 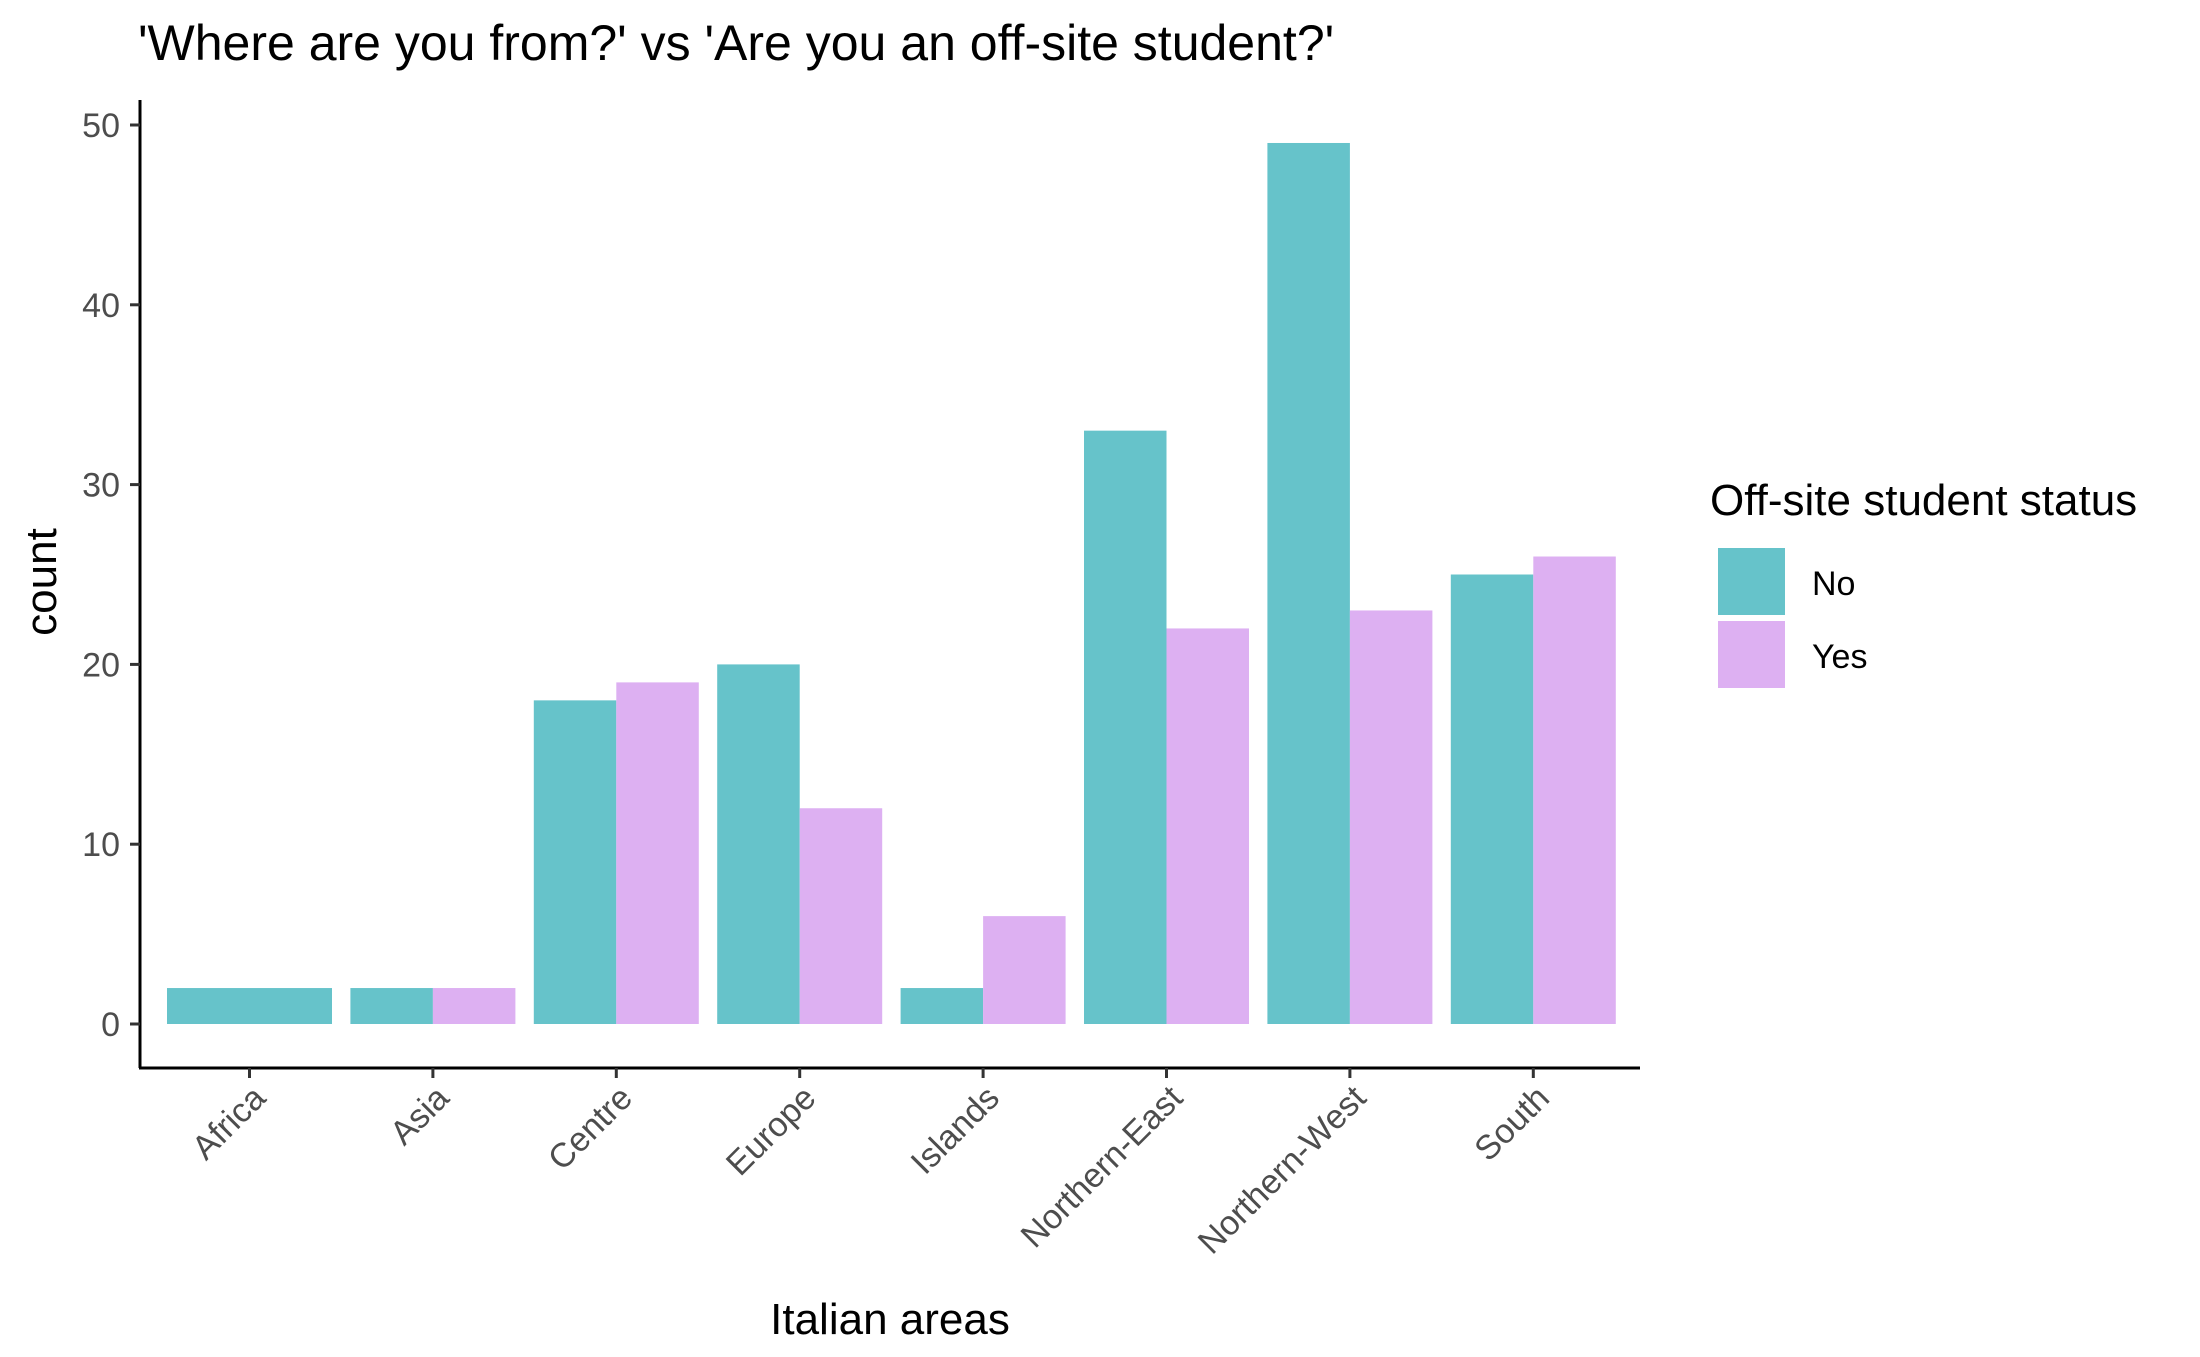 What do you see at coordinates (1751, 654) in the screenshot?
I see `legend-swatch-yes` at bounding box center [1751, 654].